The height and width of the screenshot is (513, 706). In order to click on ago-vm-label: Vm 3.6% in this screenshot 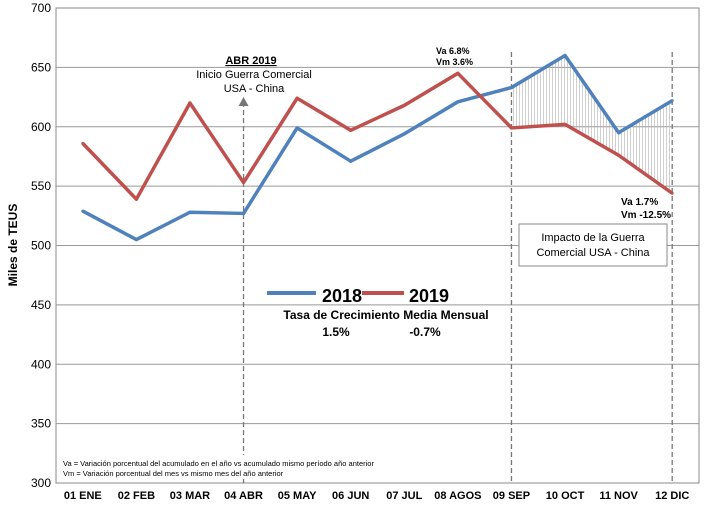, I will do `click(454, 62)`.